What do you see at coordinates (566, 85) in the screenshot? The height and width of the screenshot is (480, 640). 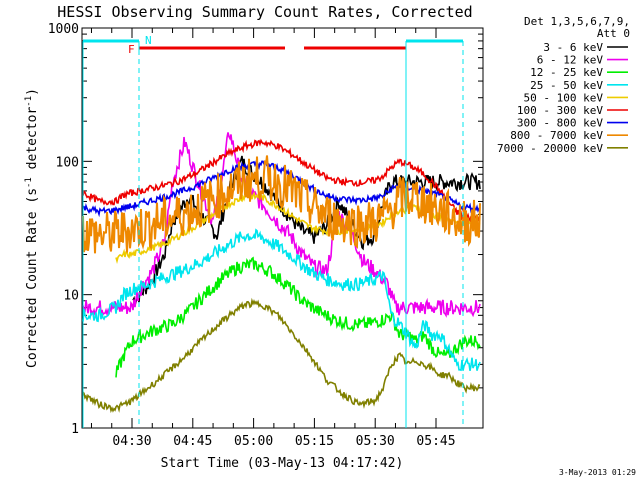 I see `legend-entry-label: 25 - 50 keV` at bounding box center [566, 85].